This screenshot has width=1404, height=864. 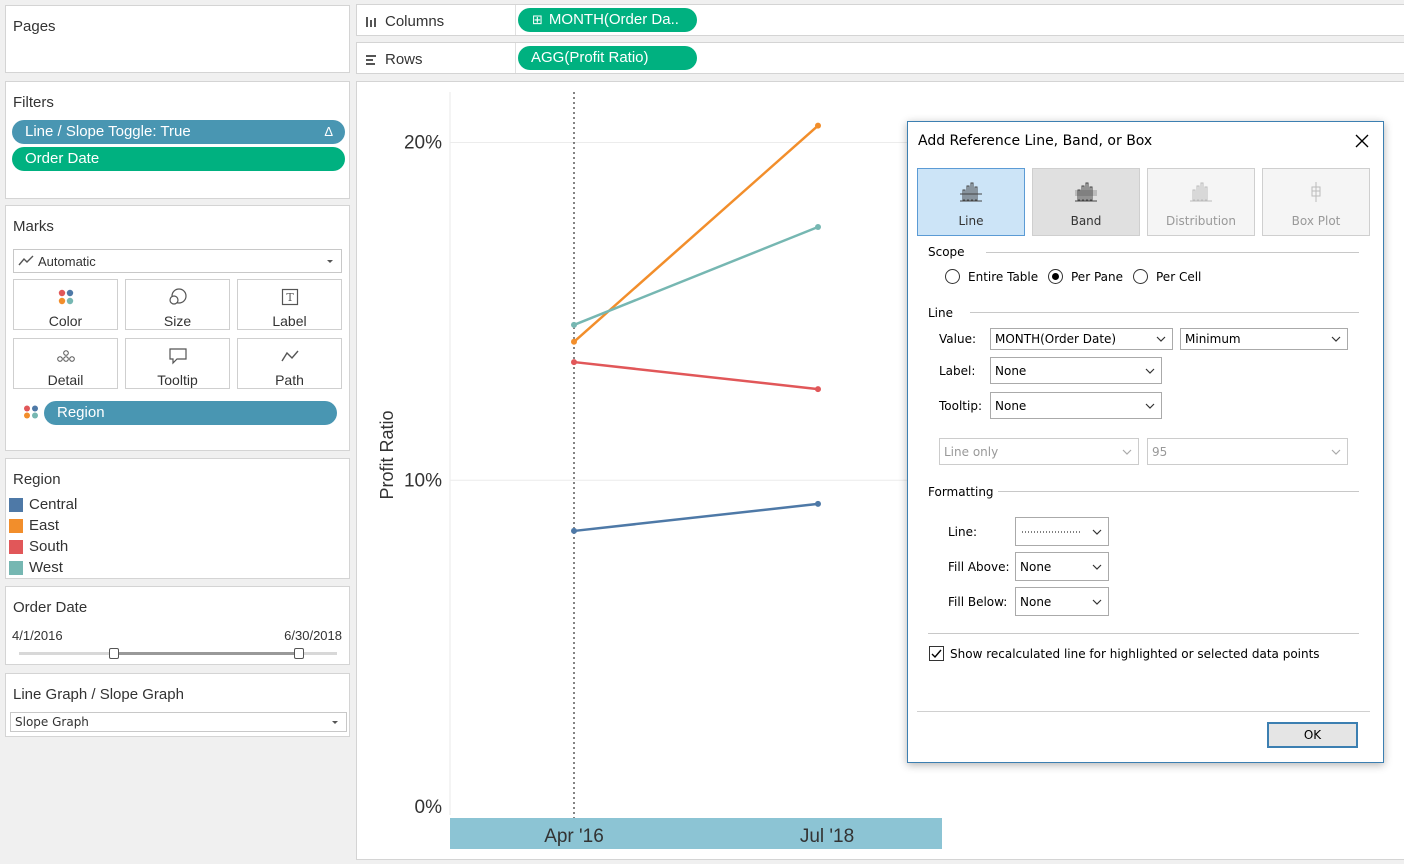 I want to click on legend-label: East, so click(x=44, y=525).